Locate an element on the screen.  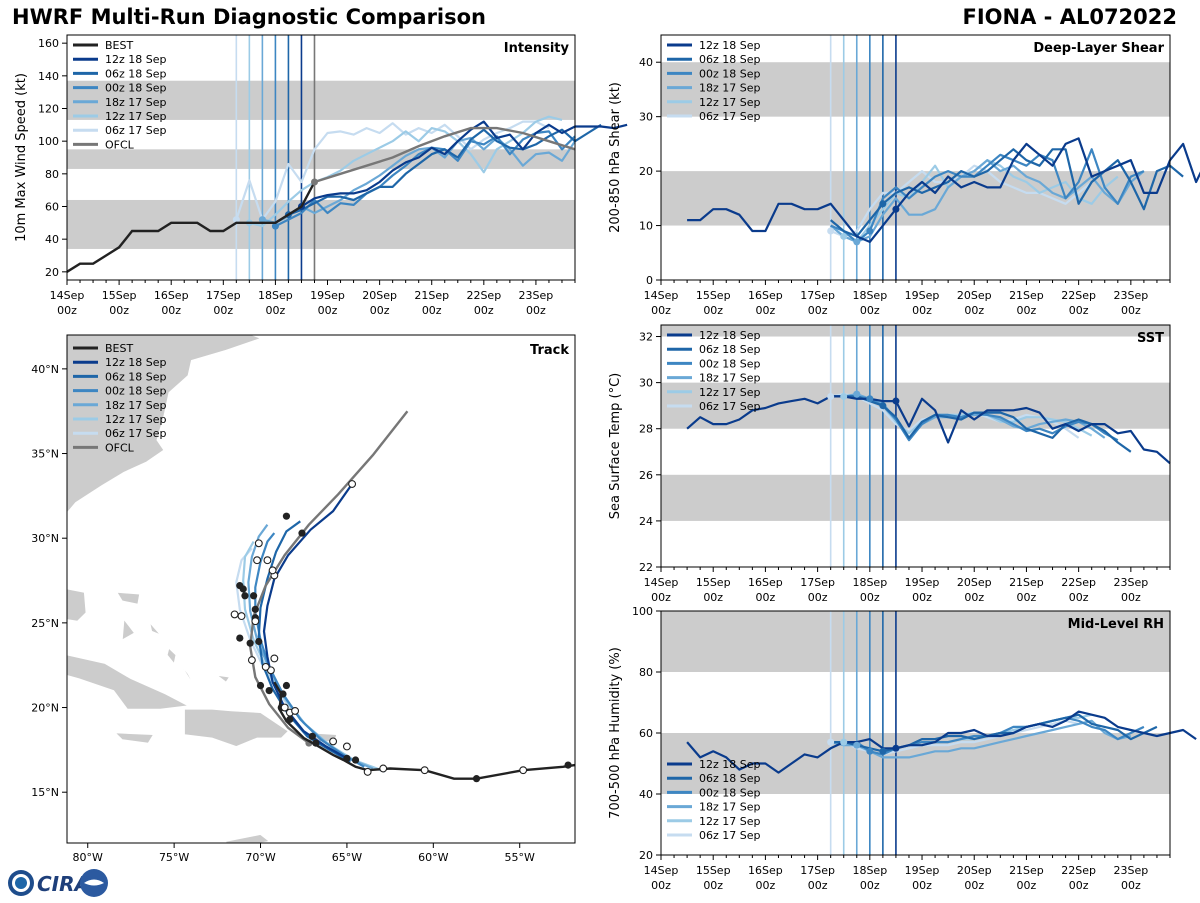
y-tick-label: 80 is located at coordinates (52, 174).